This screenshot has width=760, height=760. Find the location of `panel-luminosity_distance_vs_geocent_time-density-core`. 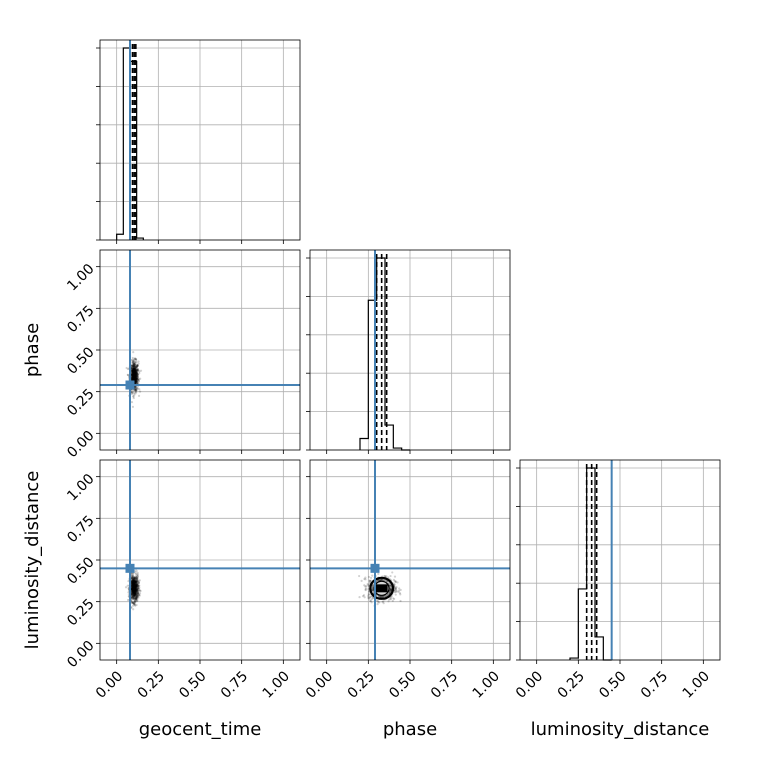

panel-luminosity_distance_vs_geocent_time-density-core is located at coordinates (134, 588).